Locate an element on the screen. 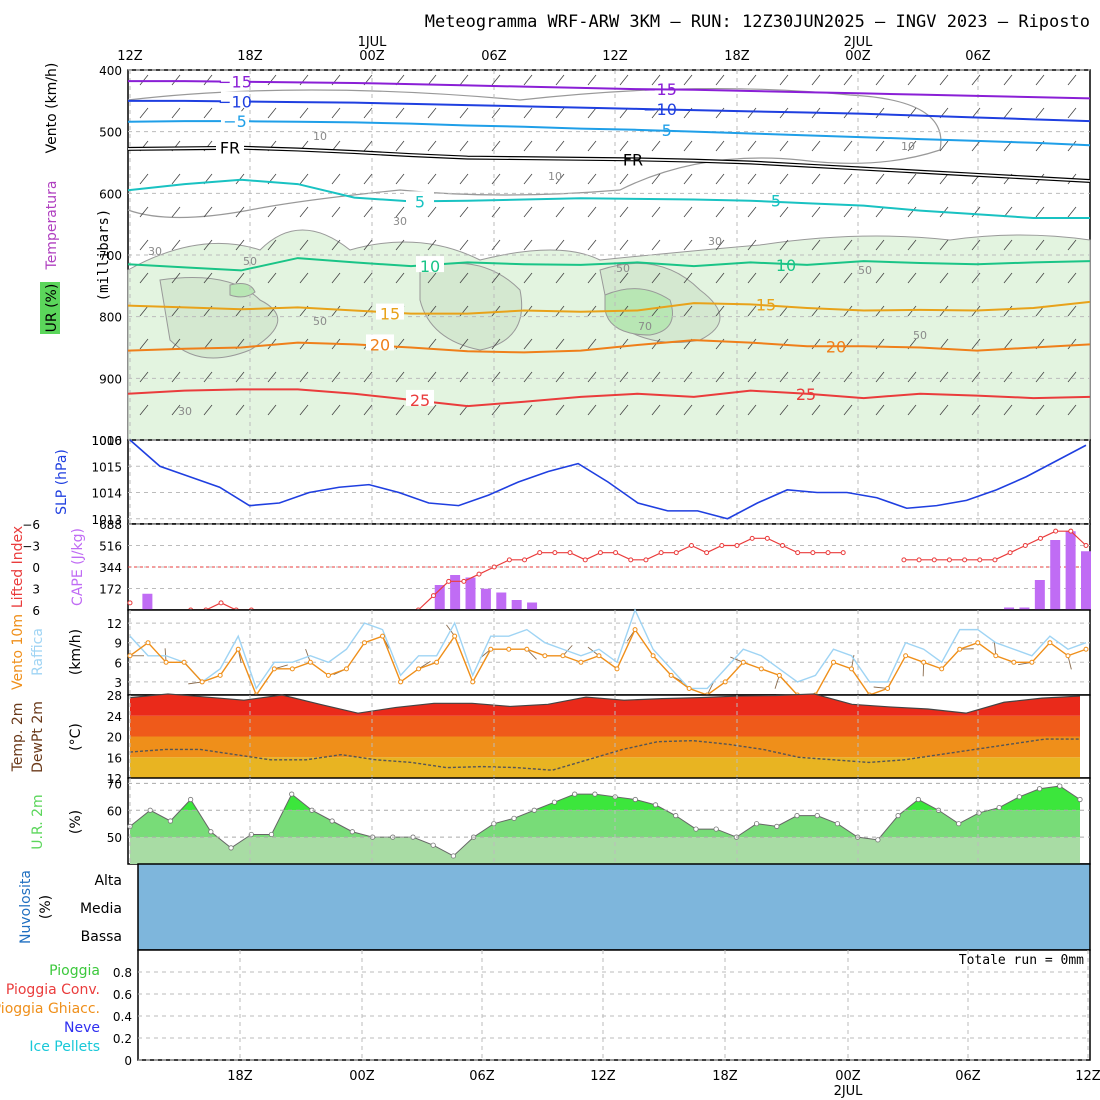 The width and height of the screenshot is (1100, 1100). rh-contour-label: 30 is located at coordinates (400, 221).